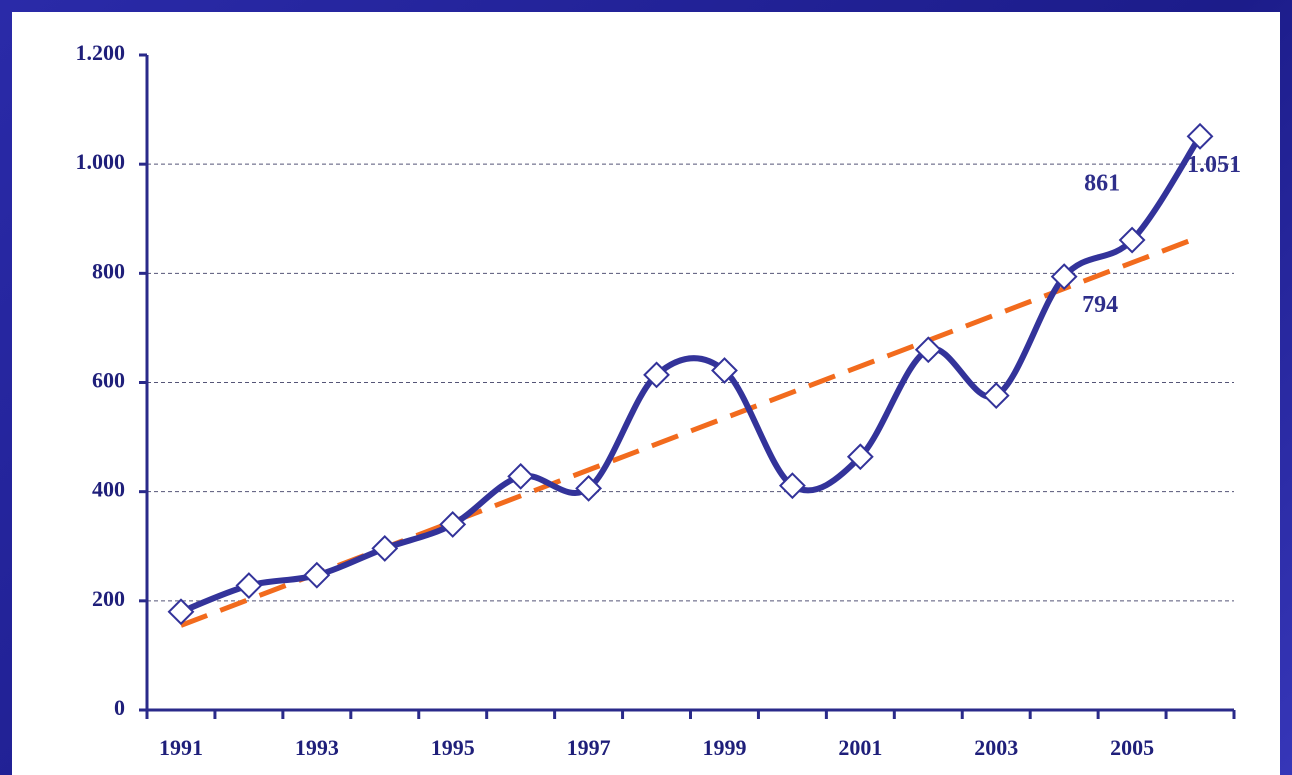  What do you see at coordinates (101, 161) in the screenshot?
I see `y-tick-label: 1.000` at bounding box center [101, 161].